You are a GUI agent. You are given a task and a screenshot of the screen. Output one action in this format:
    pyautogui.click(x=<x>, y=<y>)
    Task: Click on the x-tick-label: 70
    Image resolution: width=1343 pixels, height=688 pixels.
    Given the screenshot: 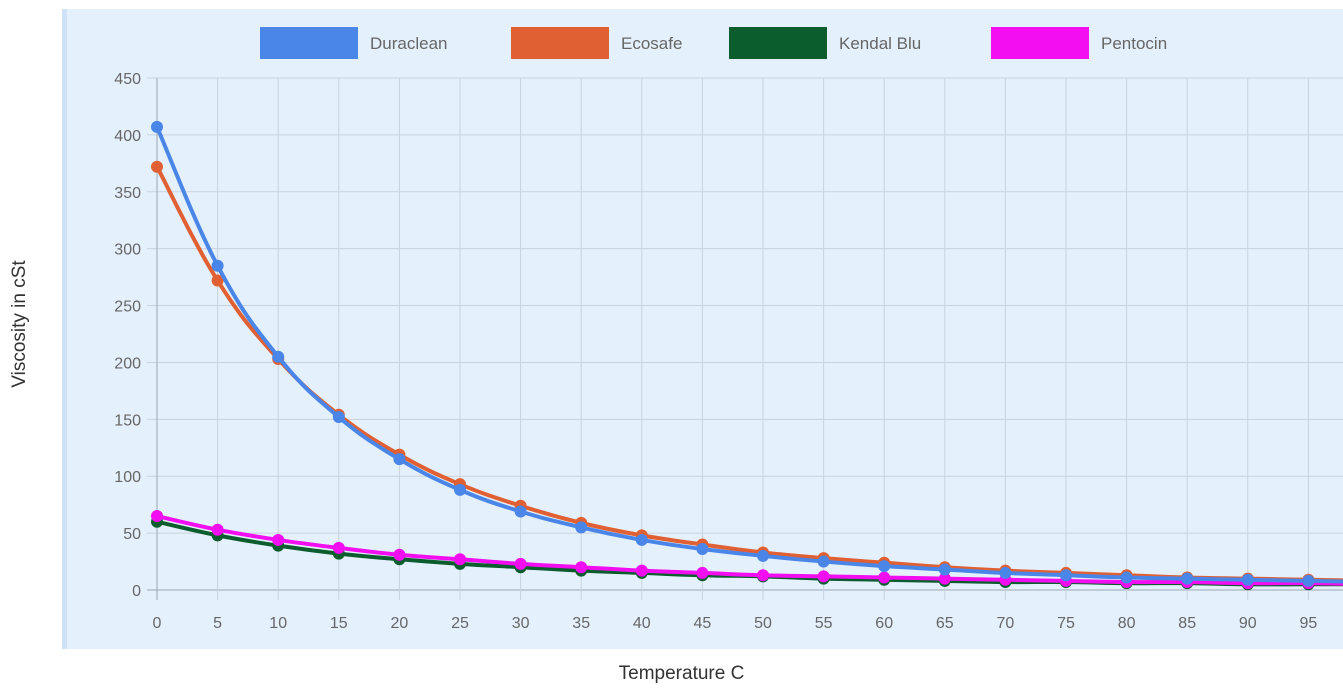 What is the action you would take?
    pyautogui.click(x=1006, y=623)
    